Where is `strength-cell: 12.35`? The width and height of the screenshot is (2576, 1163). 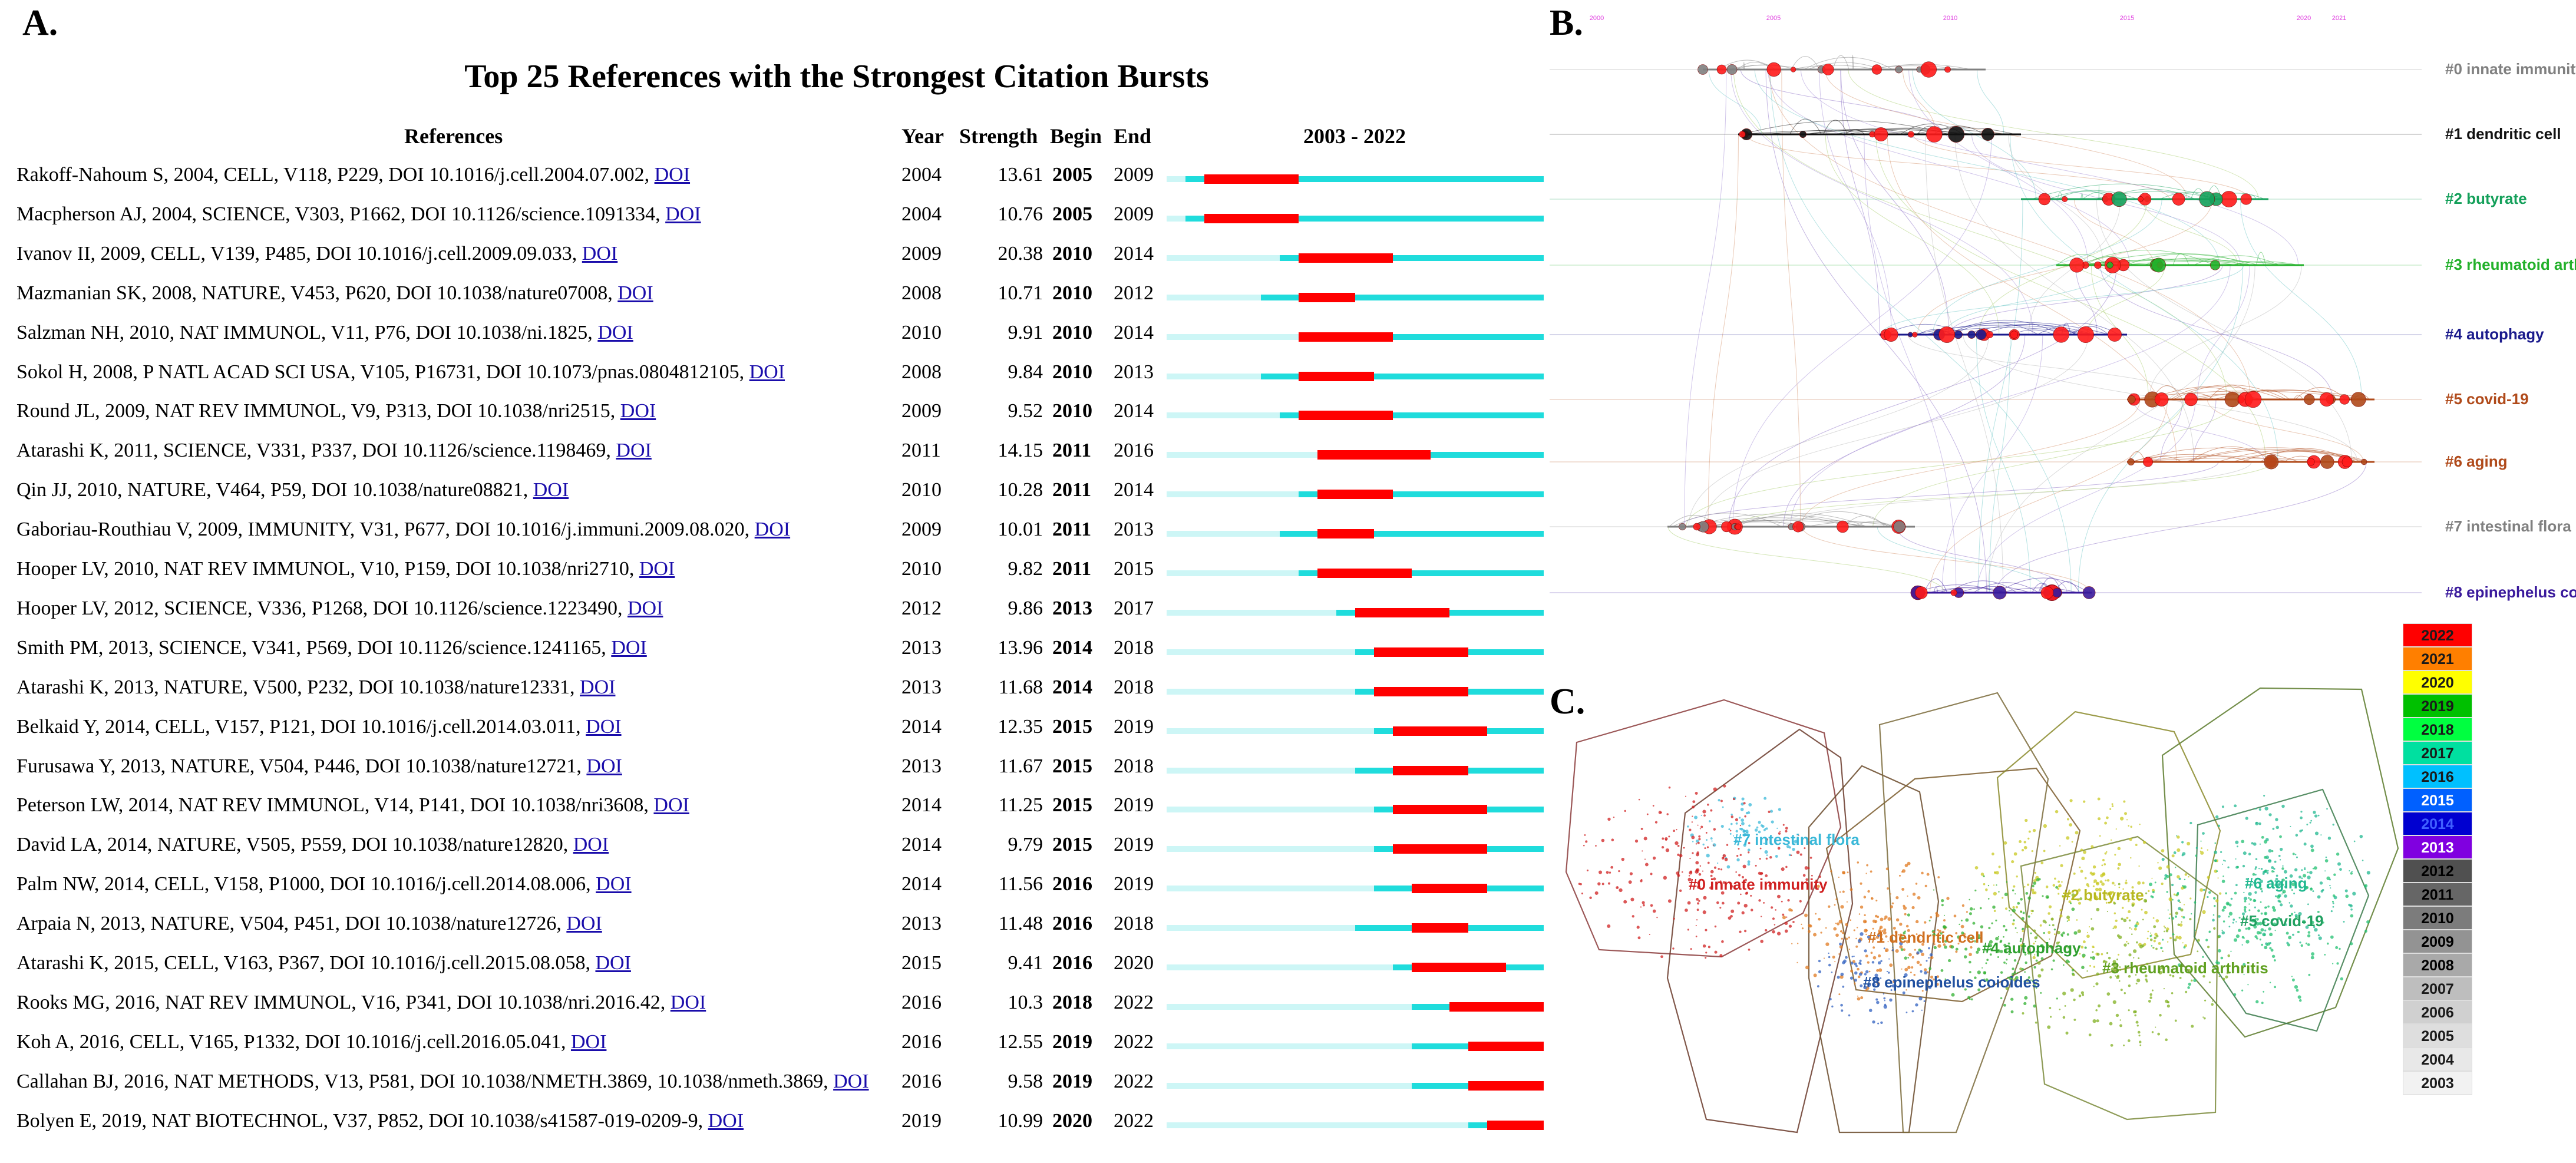 strength-cell: 12.35 is located at coordinates (1021, 727).